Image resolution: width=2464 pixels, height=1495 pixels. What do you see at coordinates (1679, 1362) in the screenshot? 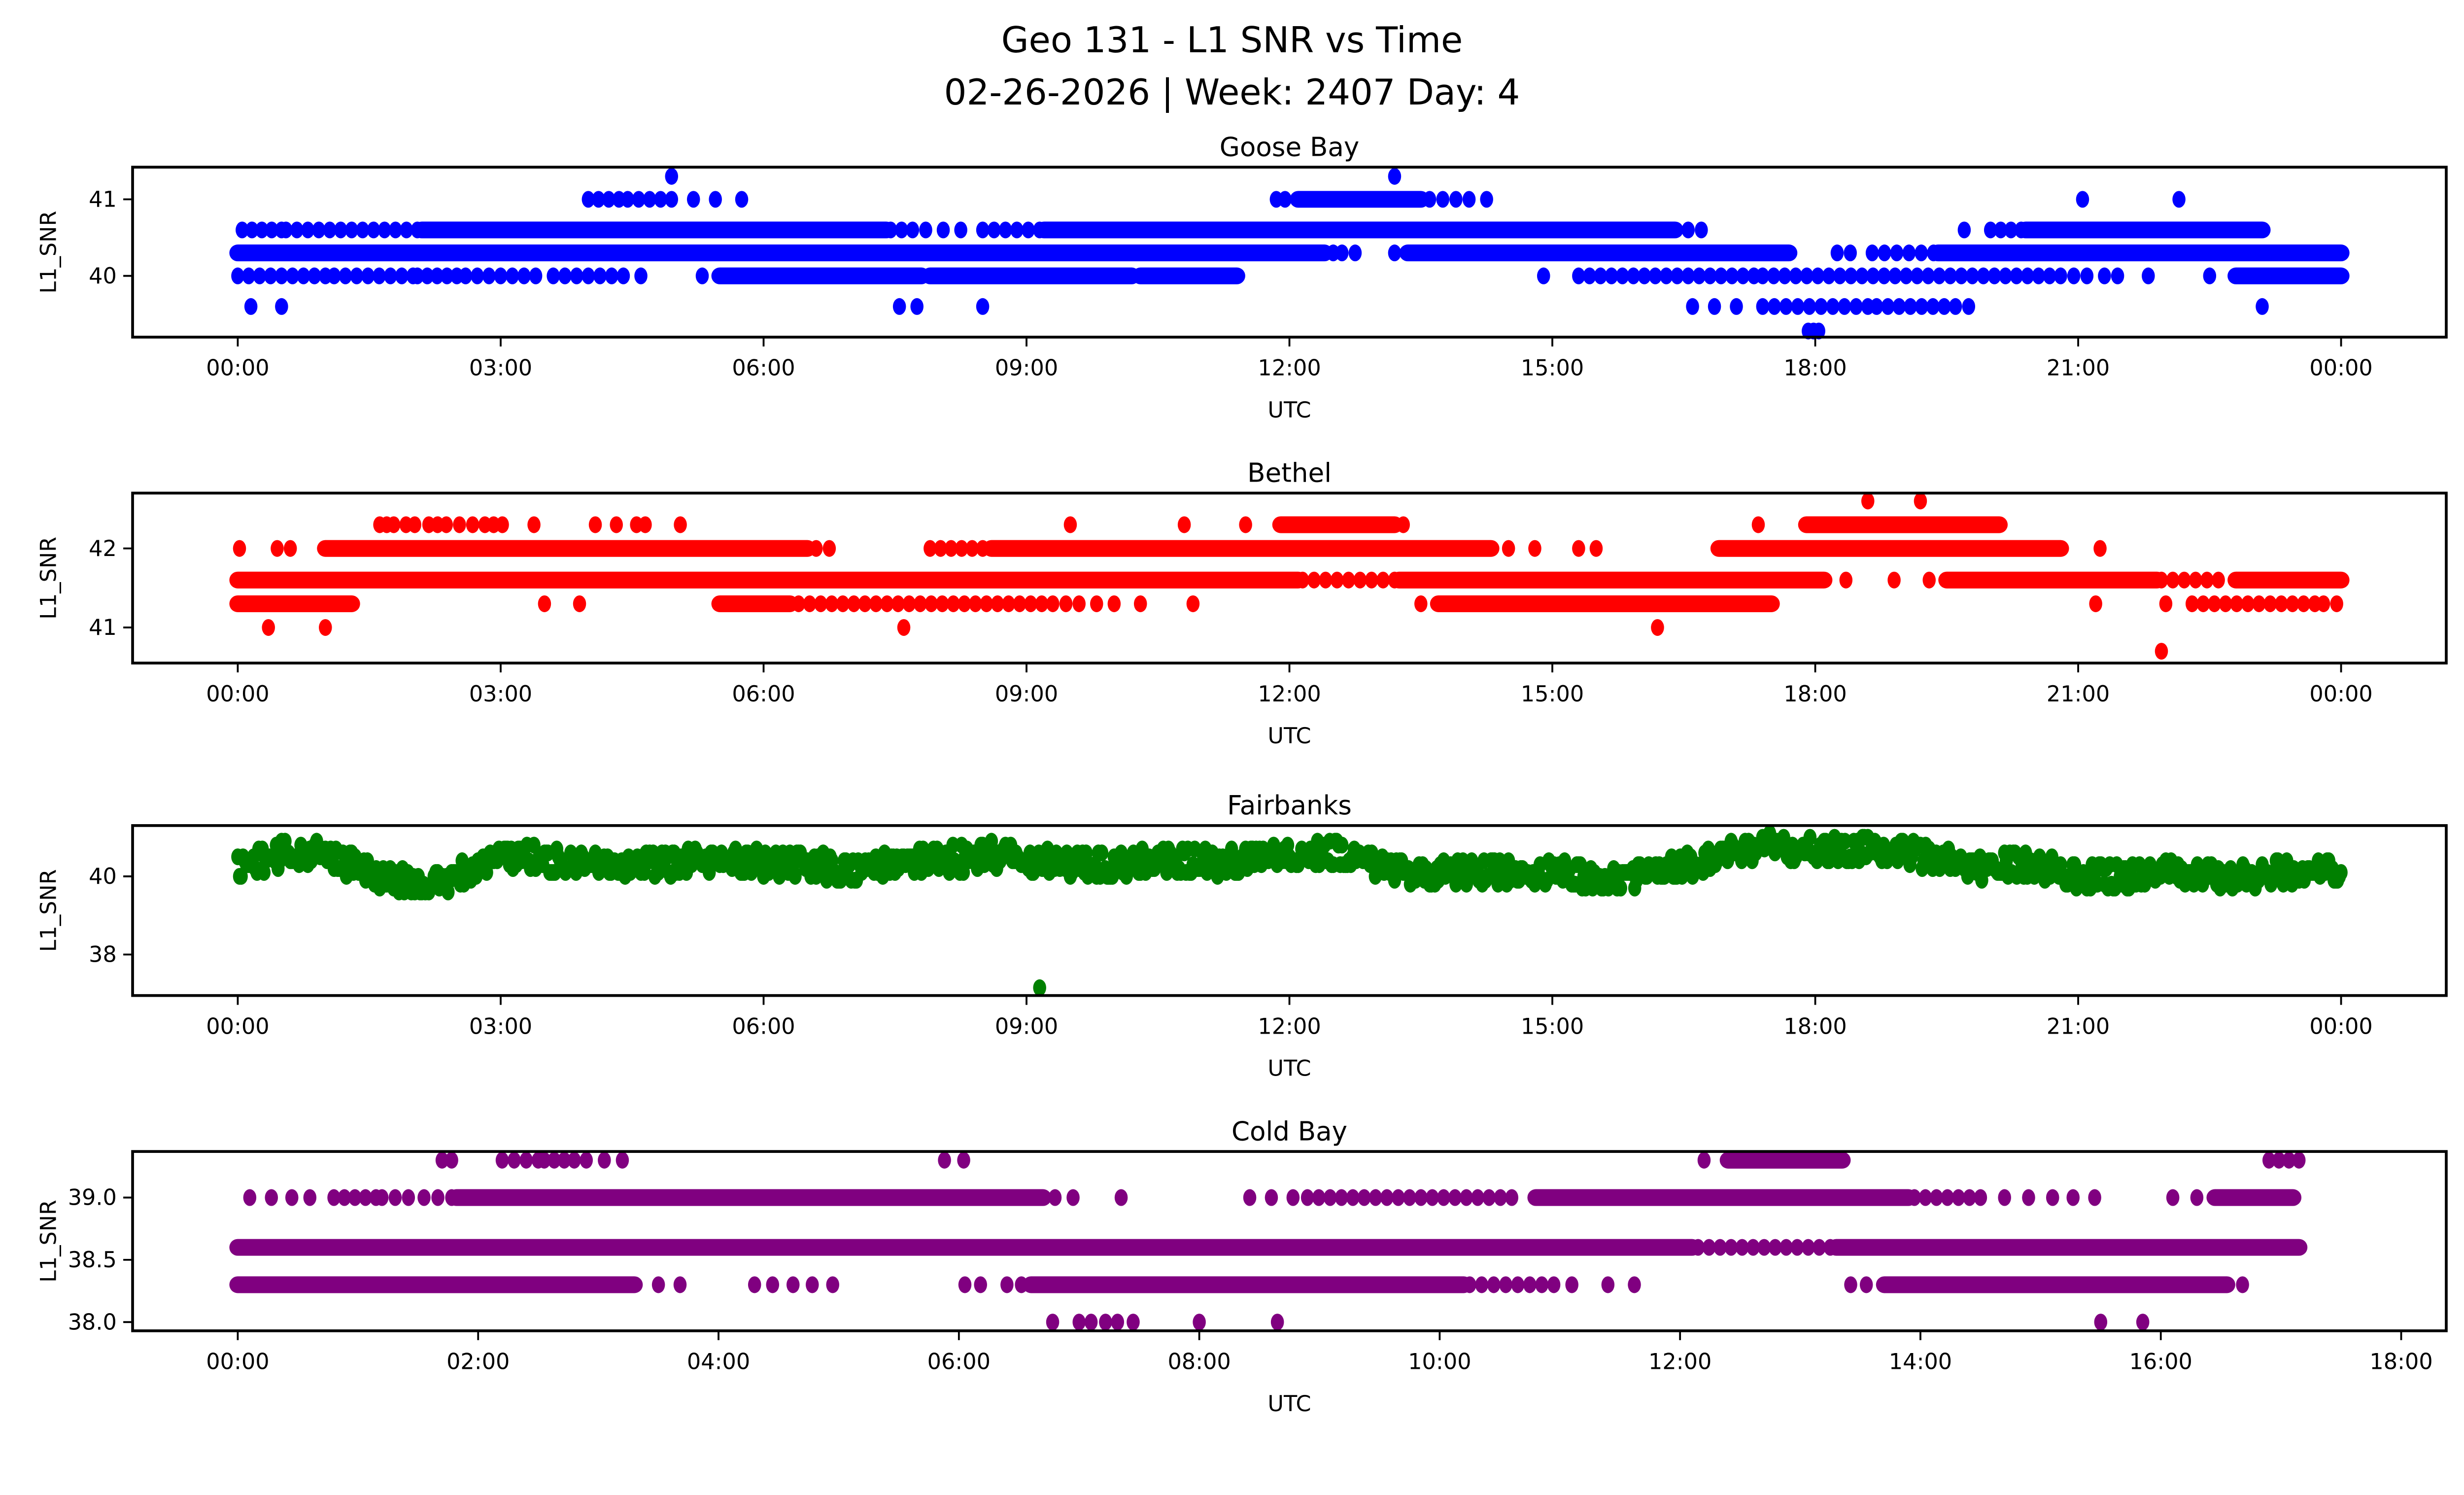
I see `x-tick-label: 12:00` at bounding box center [1679, 1362].